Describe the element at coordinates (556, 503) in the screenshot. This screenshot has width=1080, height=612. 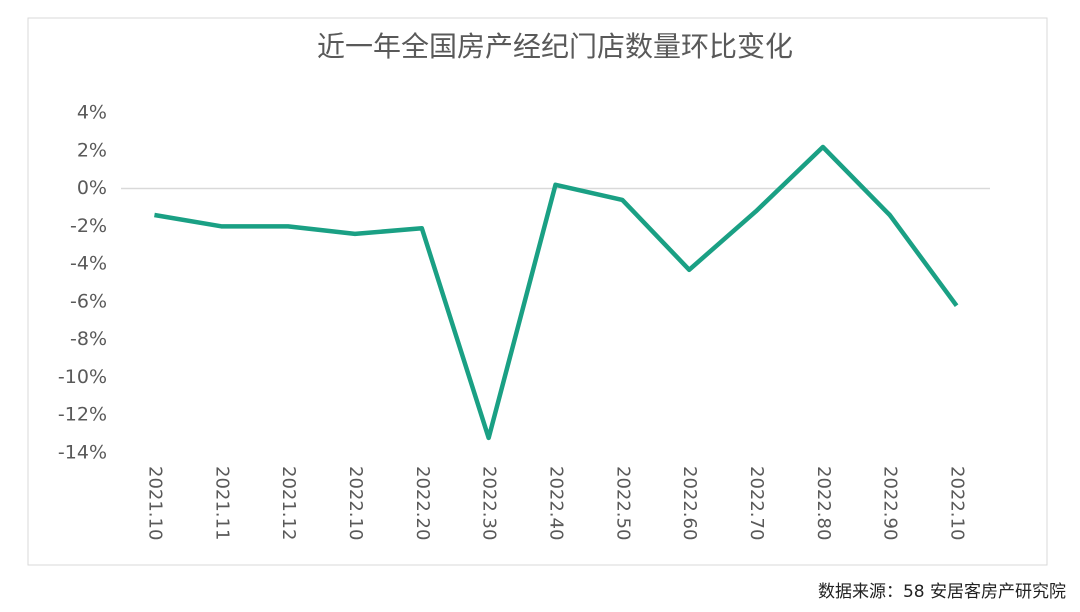
I see `x-tick-label: 2022.40` at that location.